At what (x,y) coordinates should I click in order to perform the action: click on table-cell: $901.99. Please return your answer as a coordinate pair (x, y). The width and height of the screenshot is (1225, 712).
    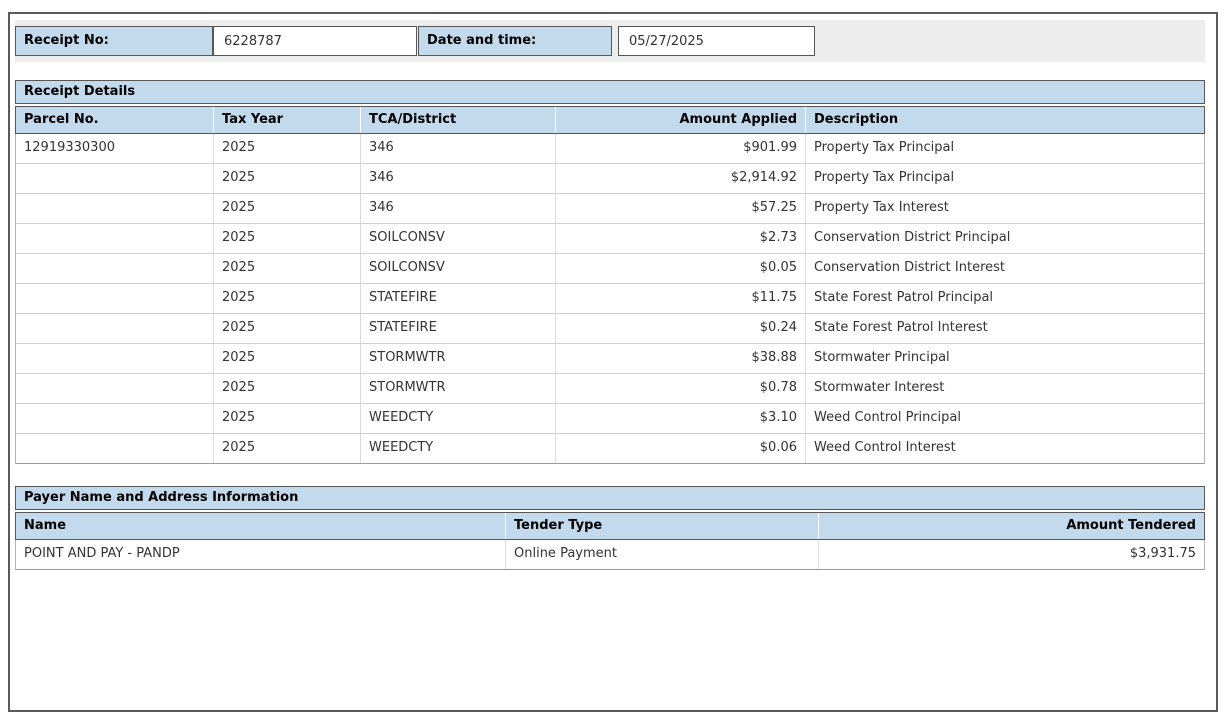
    Looking at the image, I should click on (681, 148).